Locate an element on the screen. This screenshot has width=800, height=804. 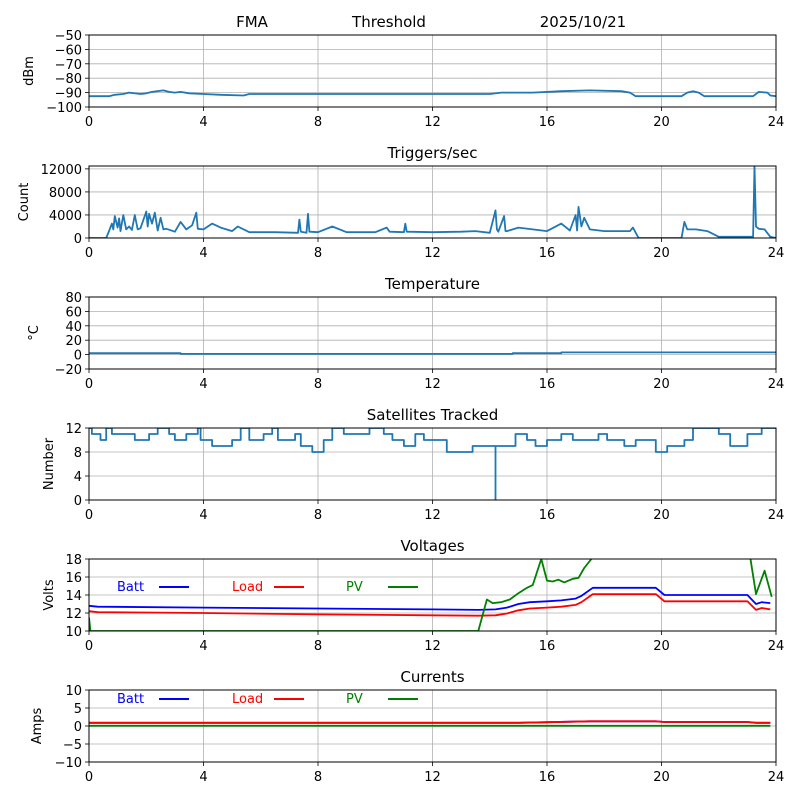
y-tick-label: 14 is located at coordinates (73, 596).